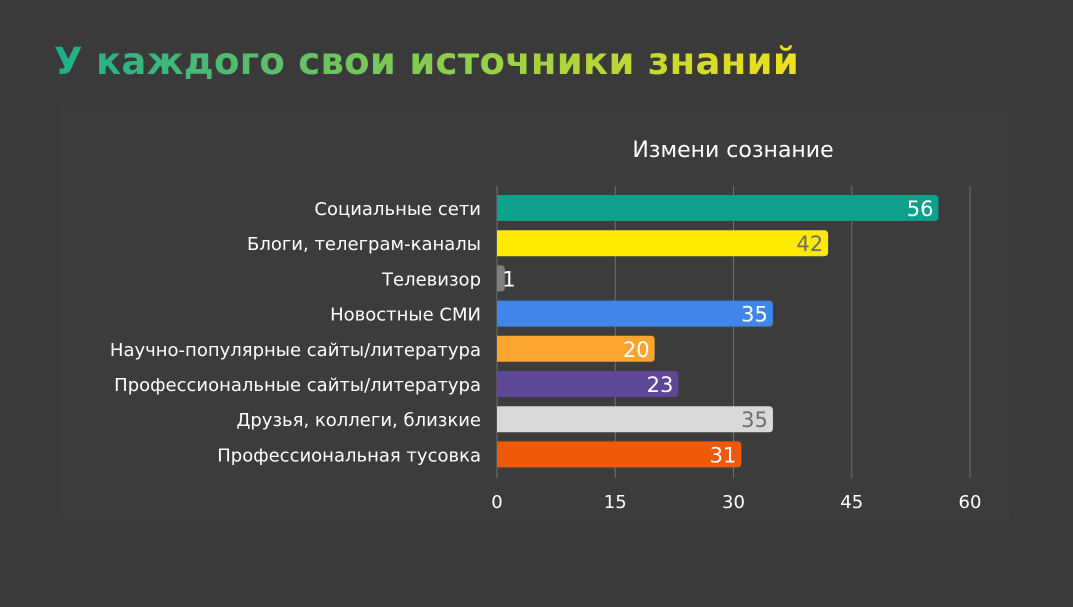 The width and height of the screenshot is (1073, 607). What do you see at coordinates (349, 455) in the screenshot?
I see `category-label: Профессиональная тусовка` at bounding box center [349, 455].